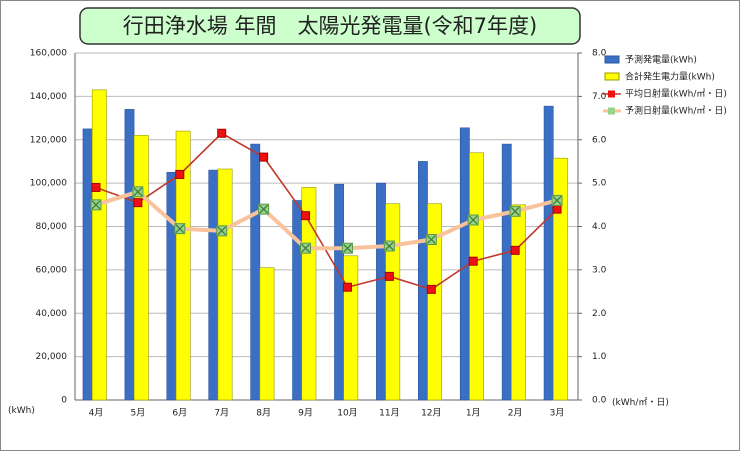 Image resolution: width=740 pixels, height=451 pixels. What do you see at coordinates (52, 357) in the screenshot?
I see `y-tick-label: 20,000` at bounding box center [52, 357].